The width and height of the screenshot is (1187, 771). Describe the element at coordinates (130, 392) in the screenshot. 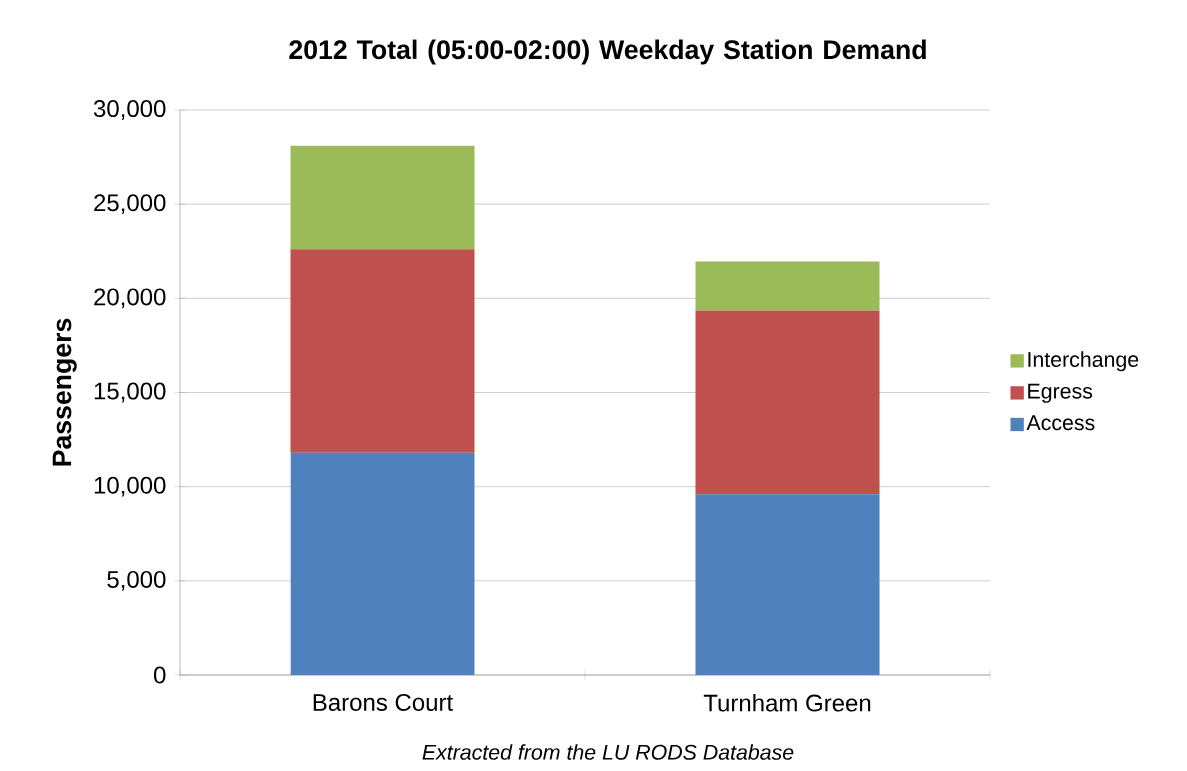

I see `y-tick-label: 15,000` at that location.